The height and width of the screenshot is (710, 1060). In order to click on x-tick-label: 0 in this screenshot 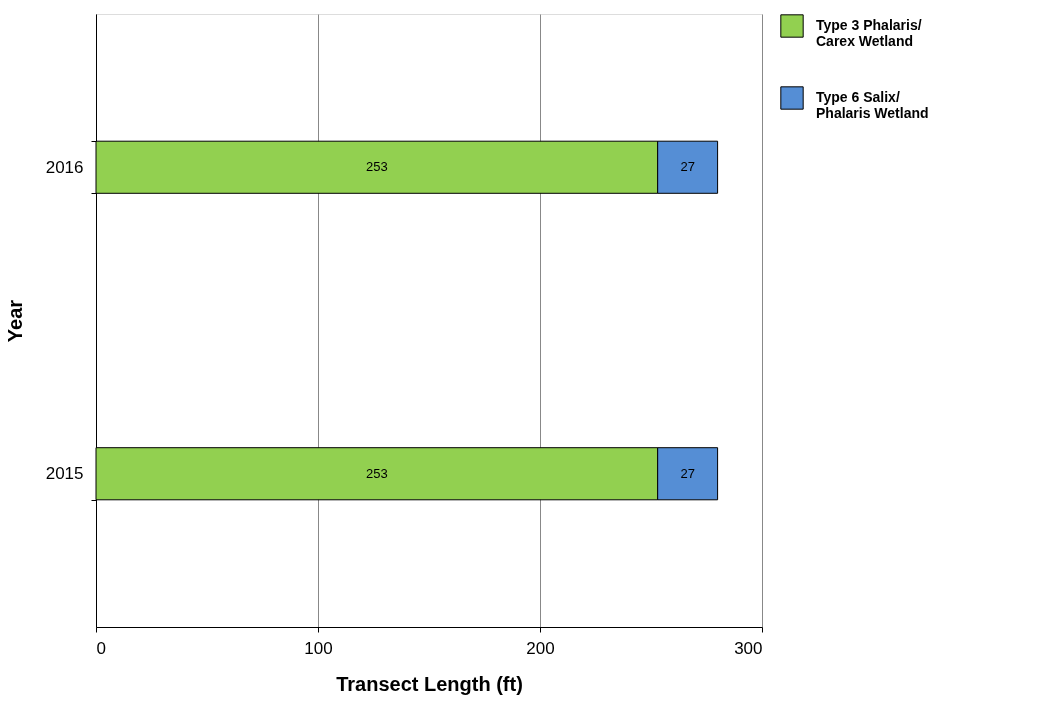, I will do `click(101, 648)`.